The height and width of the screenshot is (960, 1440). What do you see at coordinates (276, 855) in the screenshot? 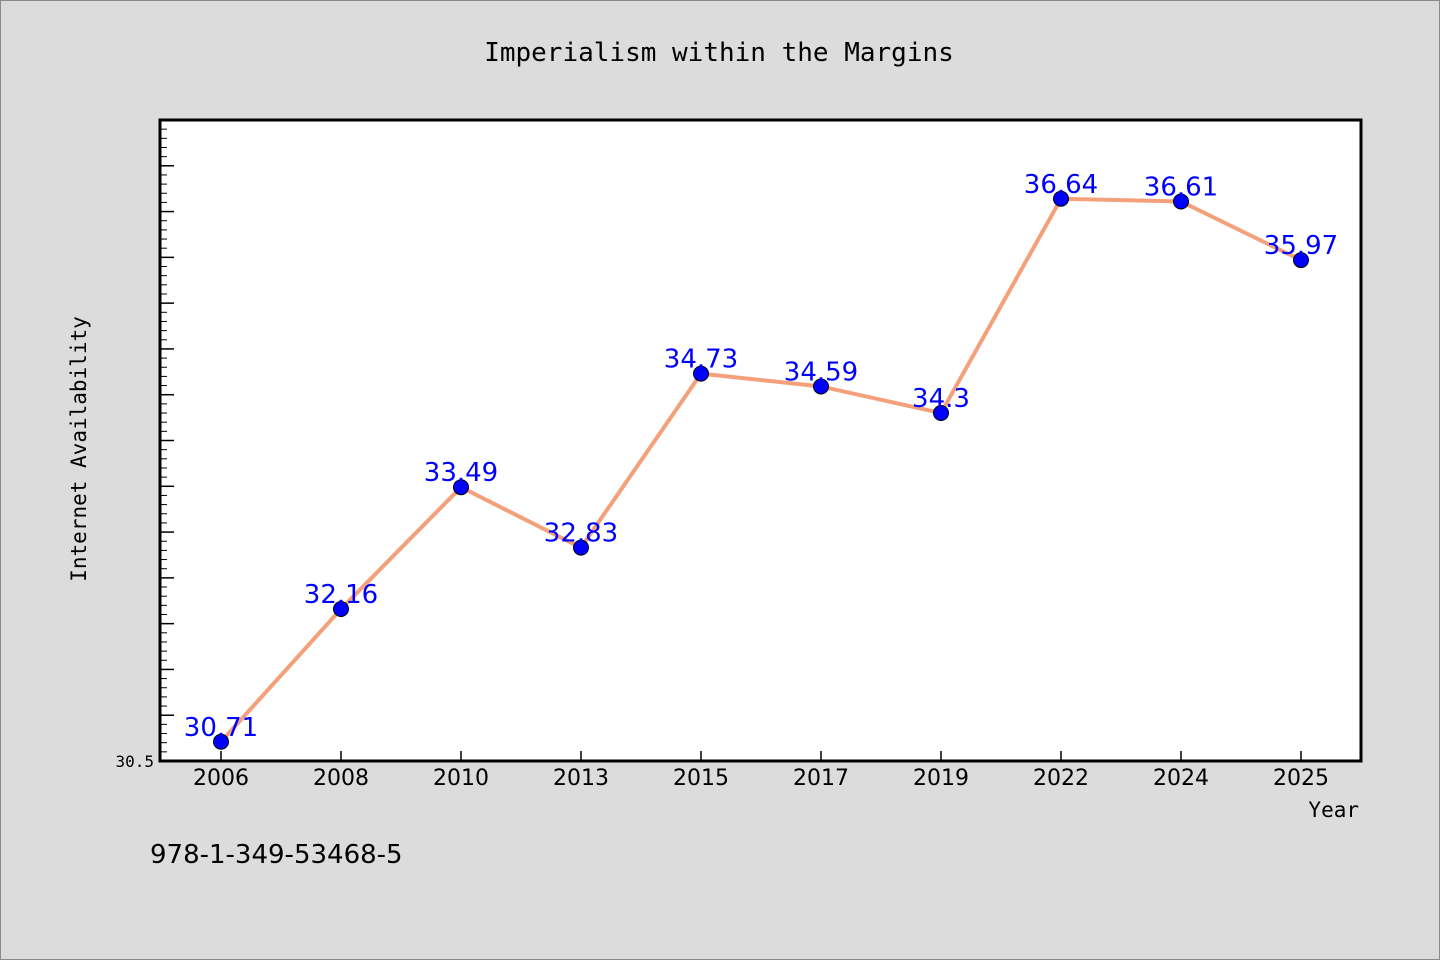
I see `isbn-text: 978-1-349-53468-5` at bounding box center [276, 855].